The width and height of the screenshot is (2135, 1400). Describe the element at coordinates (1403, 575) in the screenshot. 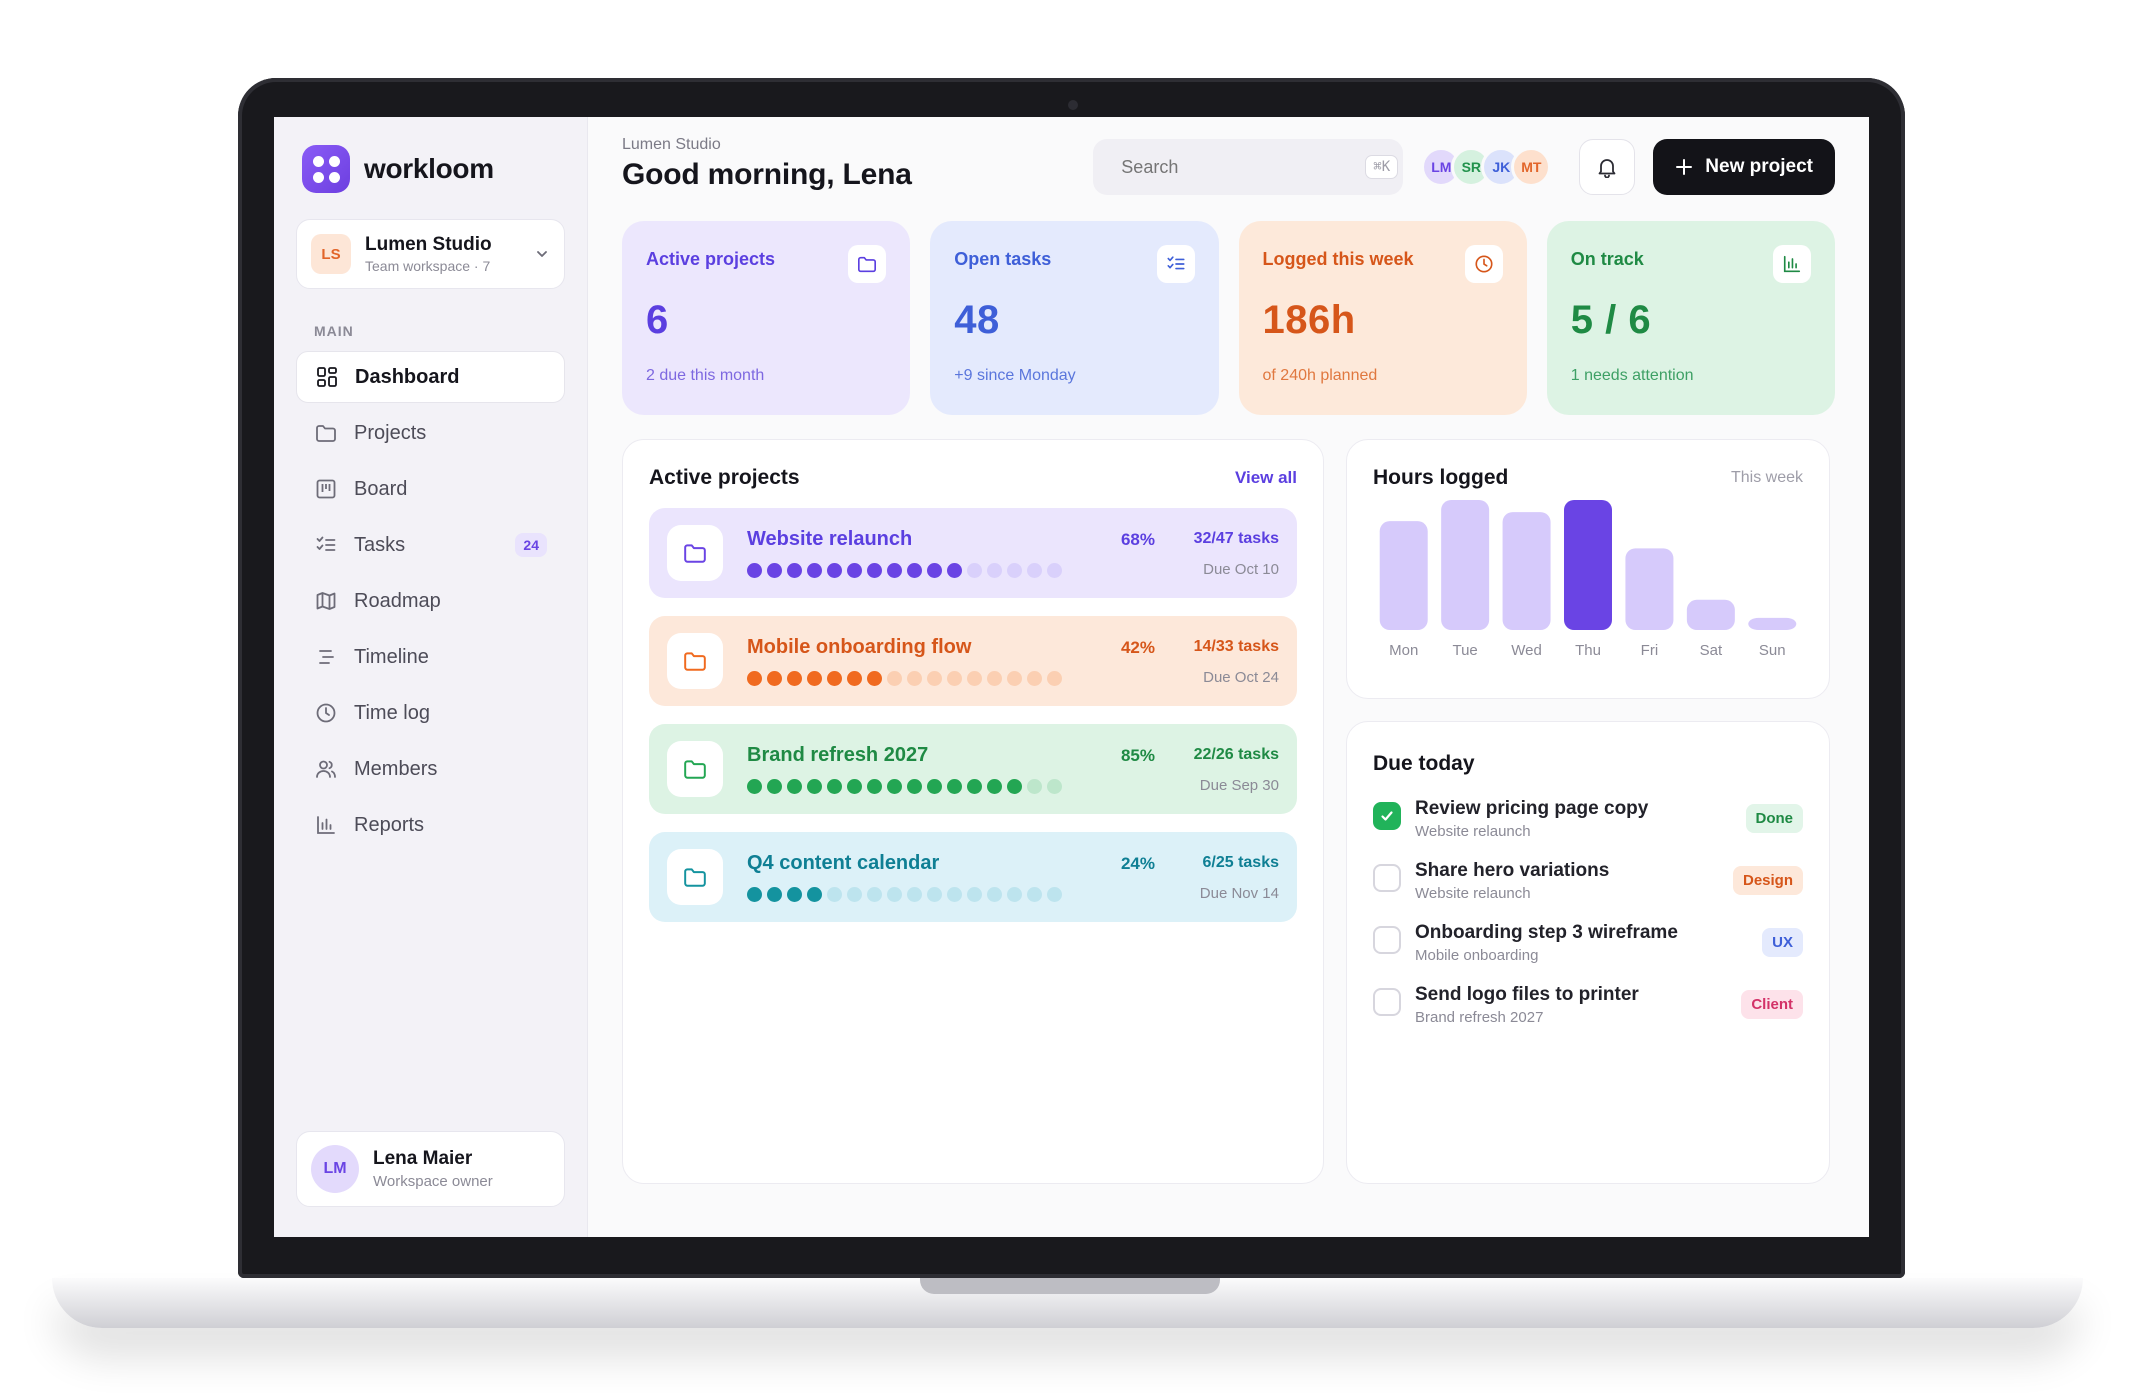

I see `bar-mon` at that location.